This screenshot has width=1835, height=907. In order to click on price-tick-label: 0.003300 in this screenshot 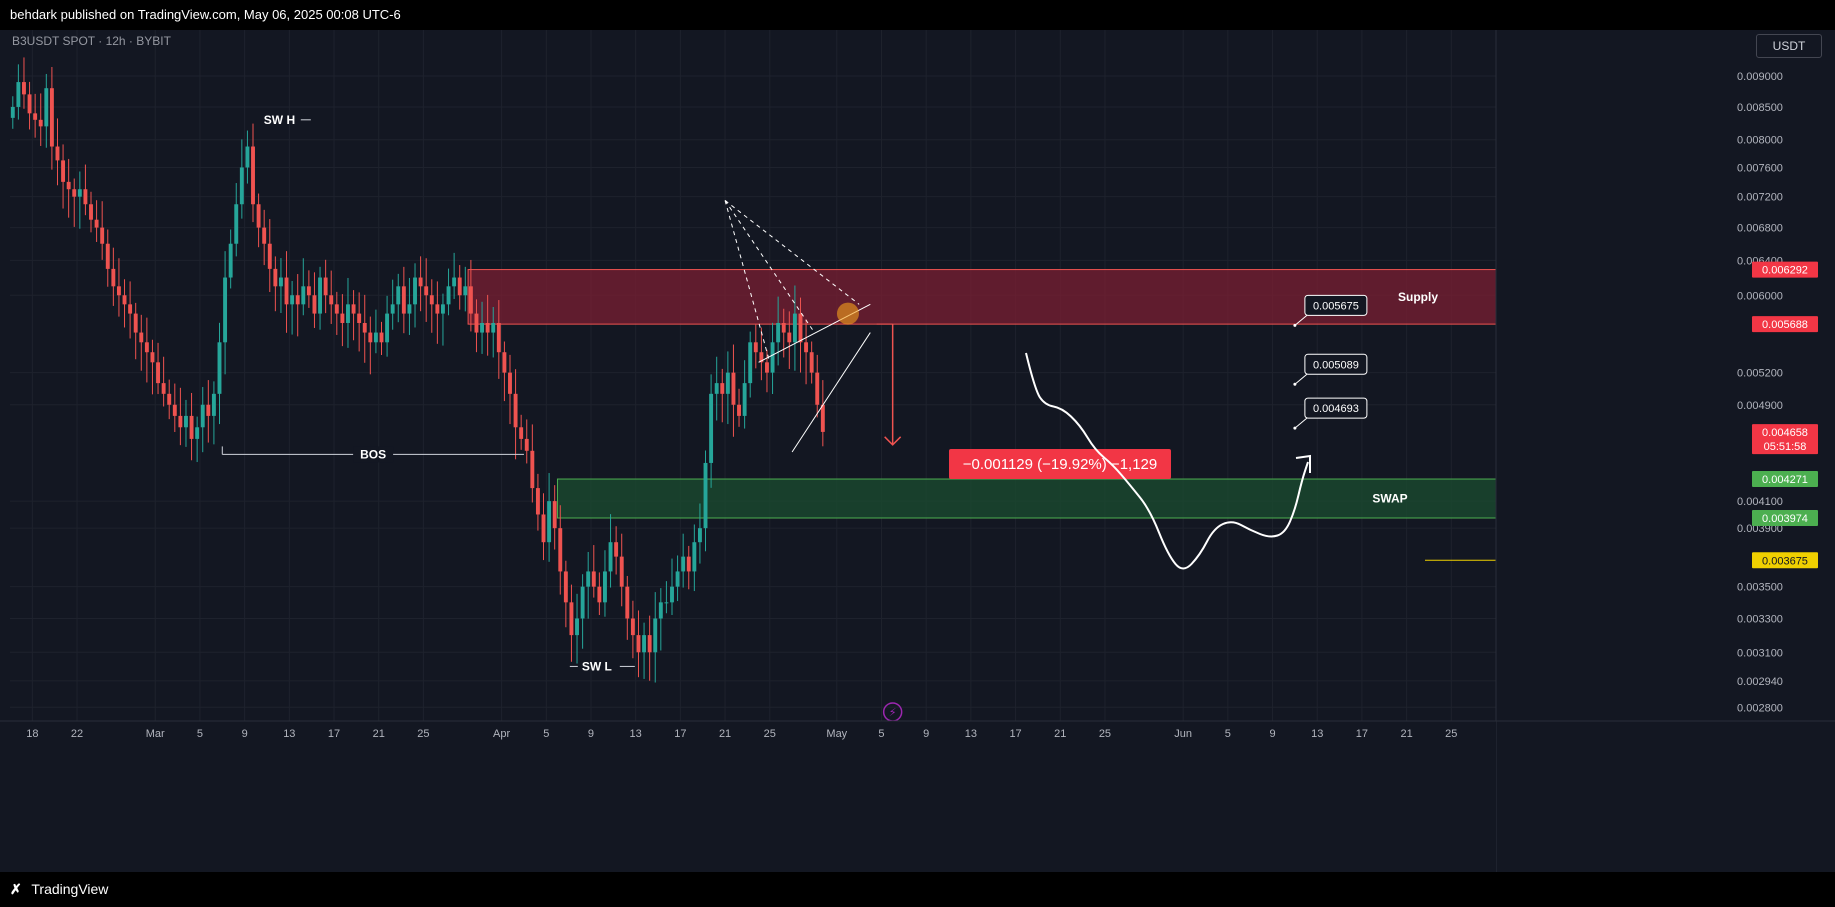, I will do `click(1760, 619)`.